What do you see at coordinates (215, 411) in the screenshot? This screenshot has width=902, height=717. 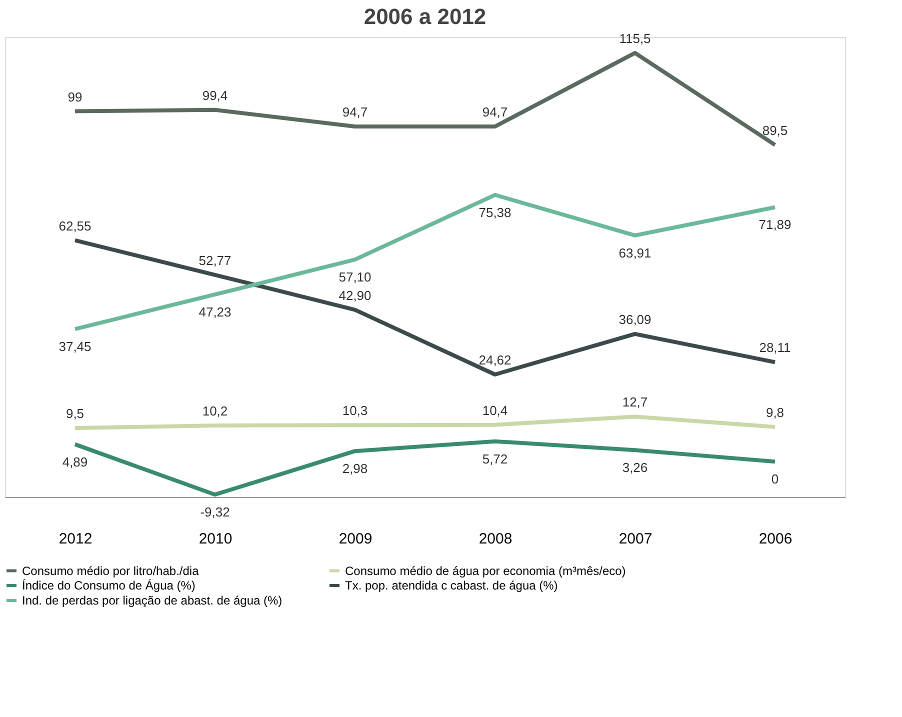 I see `data-label: 10,2` at bounding box center [215, 411].